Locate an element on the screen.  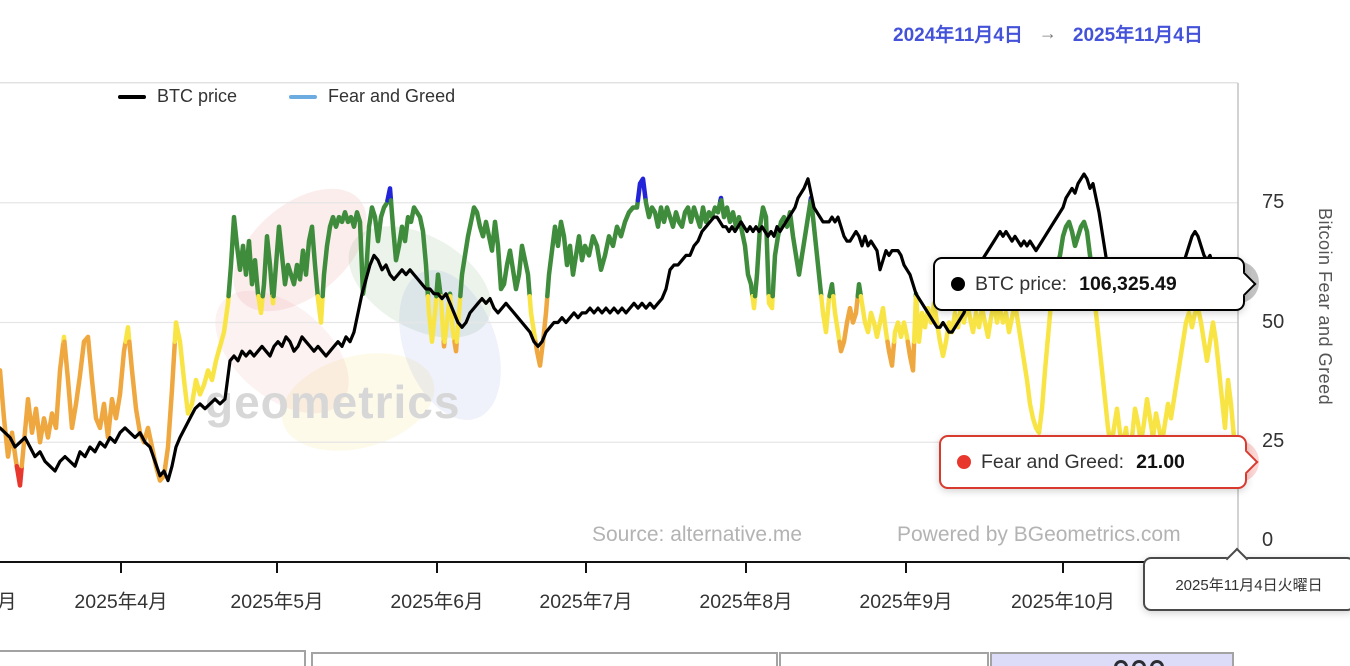
clipped-text-fragment is located at coordinates (1141, 663).